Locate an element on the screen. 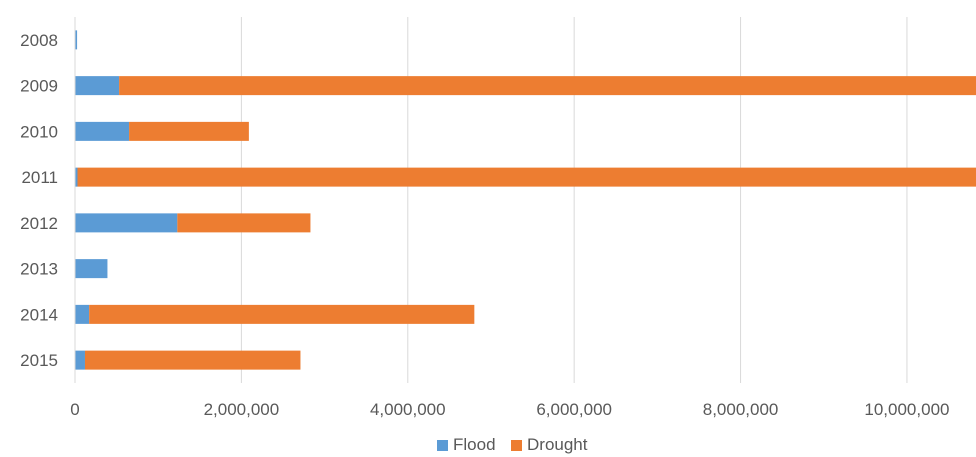 This screenshot has width=976, height=457. legend-swatch-flood is located at coordinates (442, 445).